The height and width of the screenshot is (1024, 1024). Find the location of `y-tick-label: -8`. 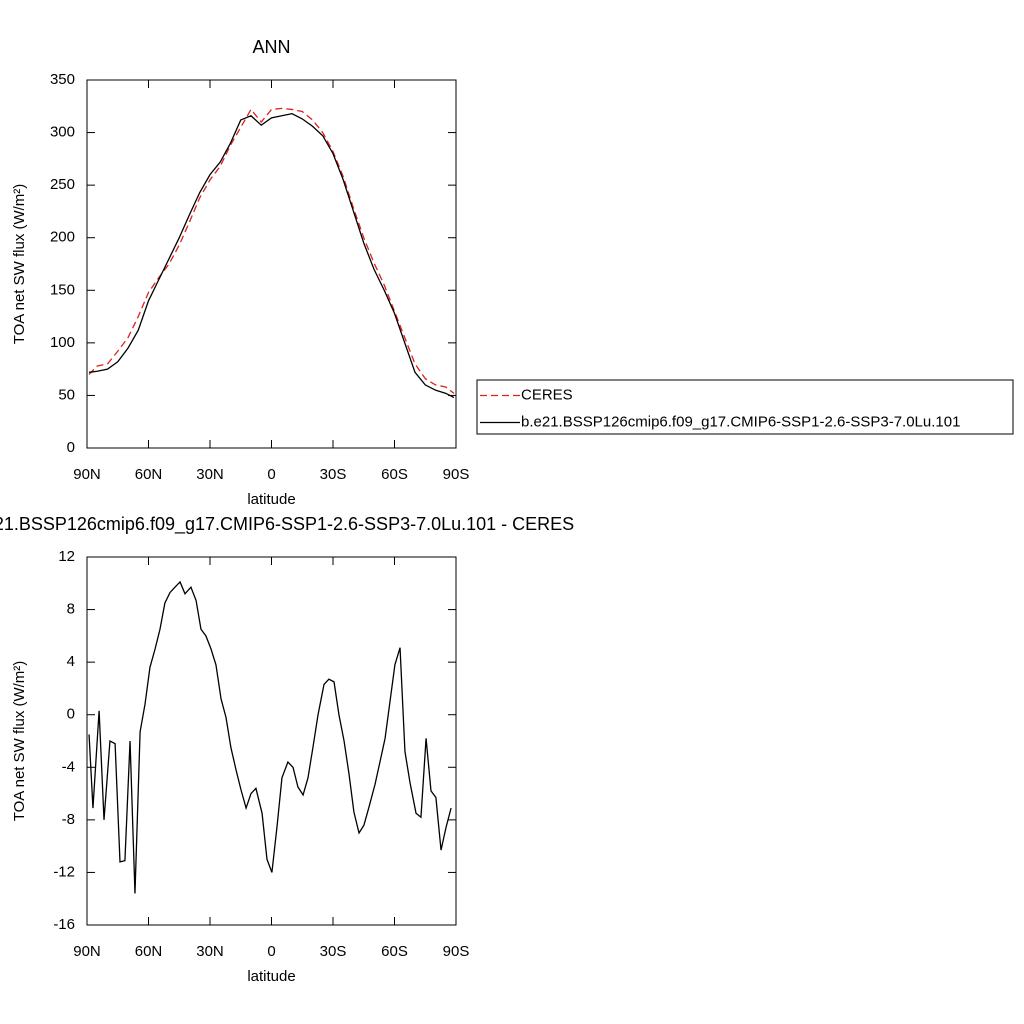

y-tick-label: -8 is located at coordinates (68, 819).